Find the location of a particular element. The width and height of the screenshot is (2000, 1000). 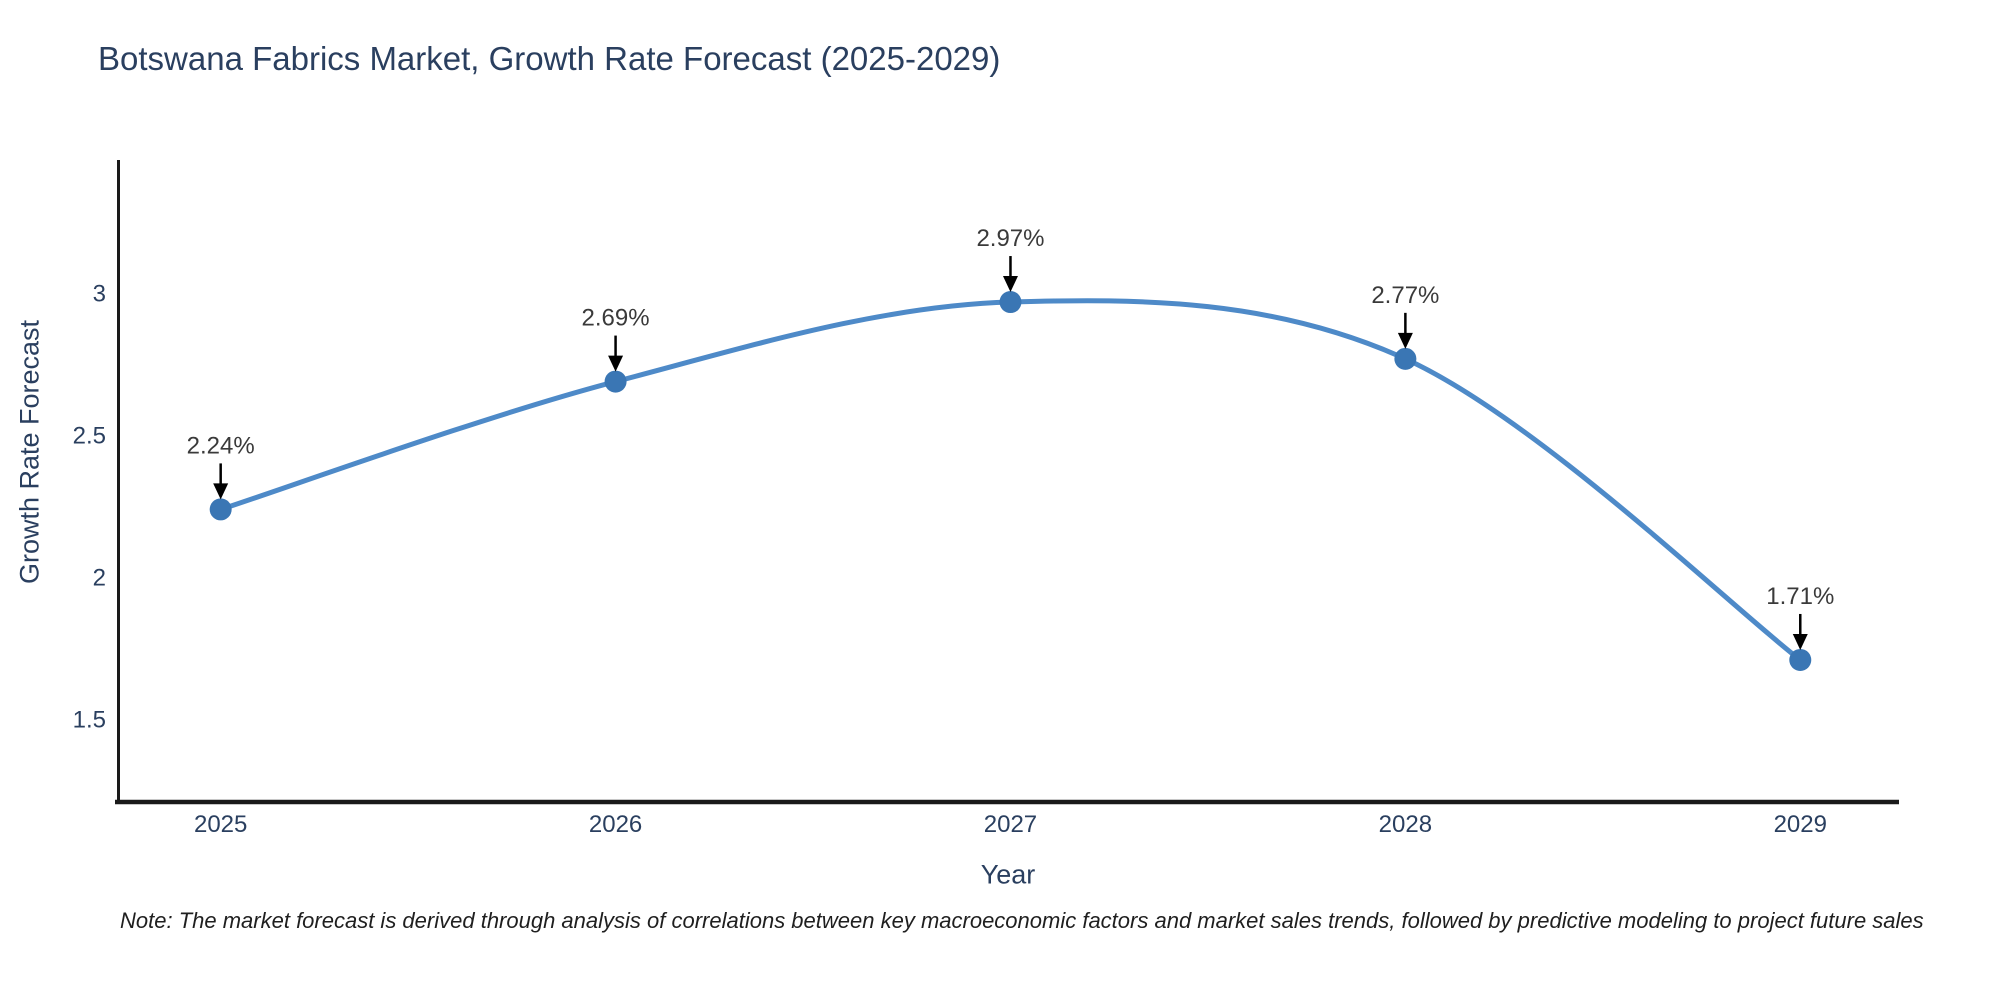

y-axis-title: Growth Rate Forecast is located at coordinates (29, 452).